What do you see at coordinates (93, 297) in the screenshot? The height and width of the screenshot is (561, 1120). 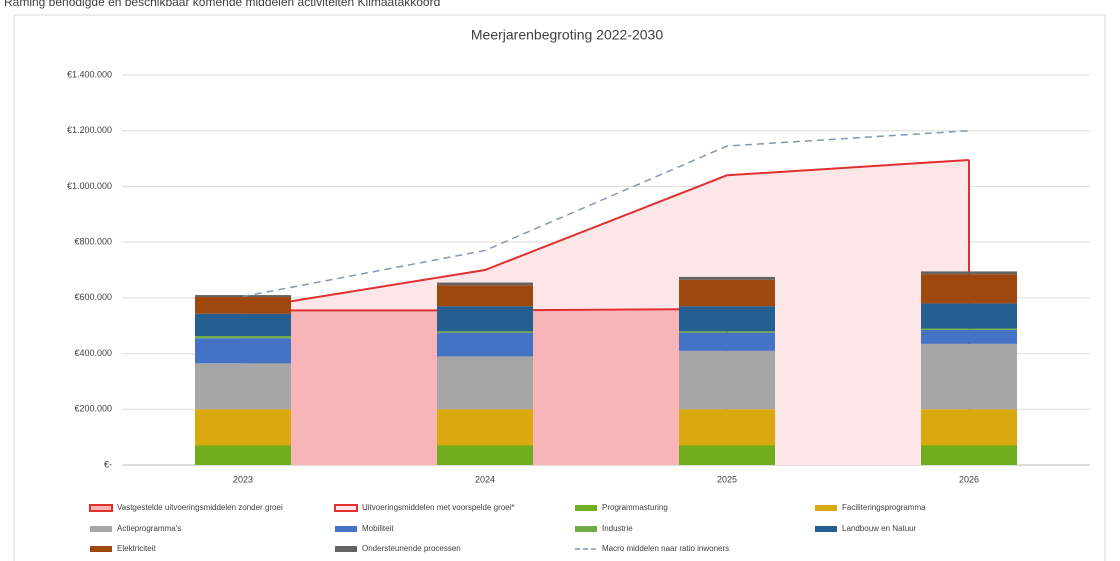 I see `y-tick-label: €600.000` at bounding box center [93, 297].